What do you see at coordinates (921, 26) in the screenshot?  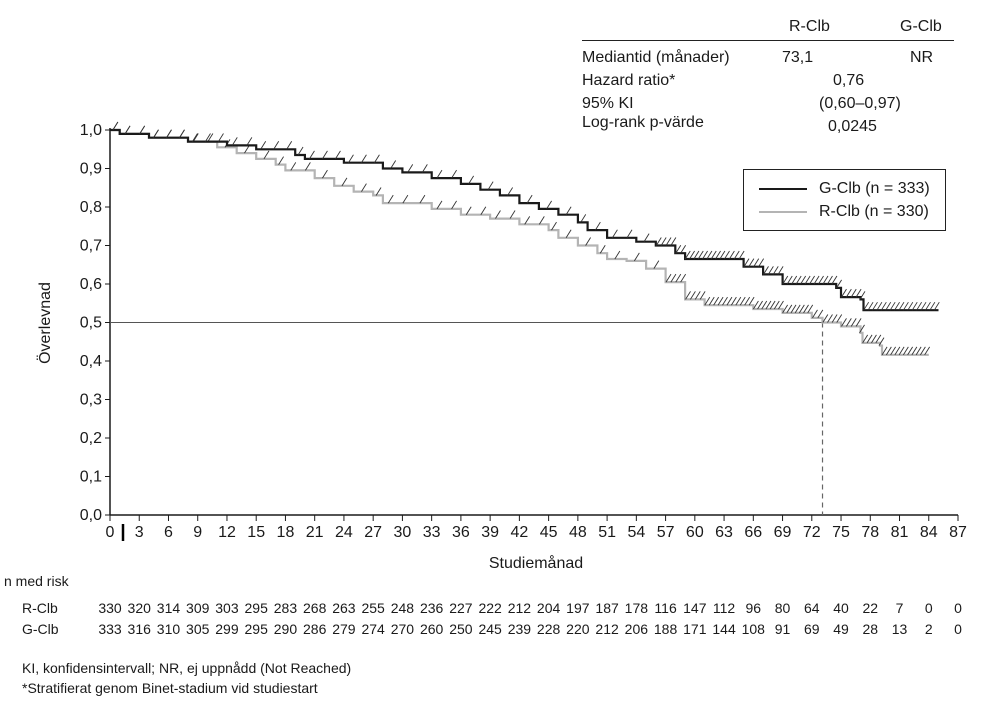 I see `stats-col-g-clb: G-Clb` at bounding box center [921, 26].